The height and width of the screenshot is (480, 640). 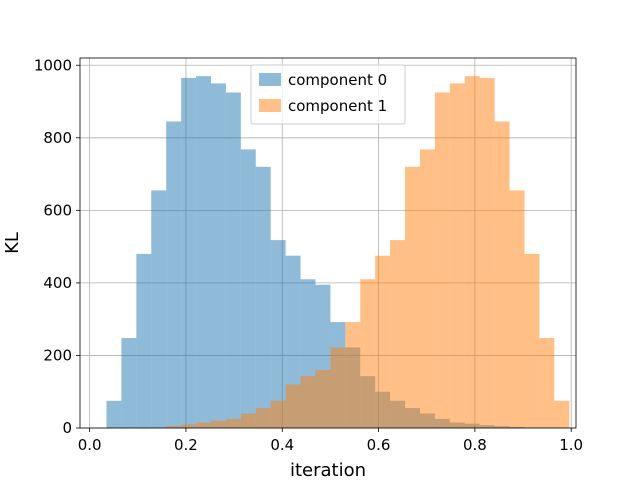 I want to click on y-tick-label-2: 400, so click(x=57, y=283).